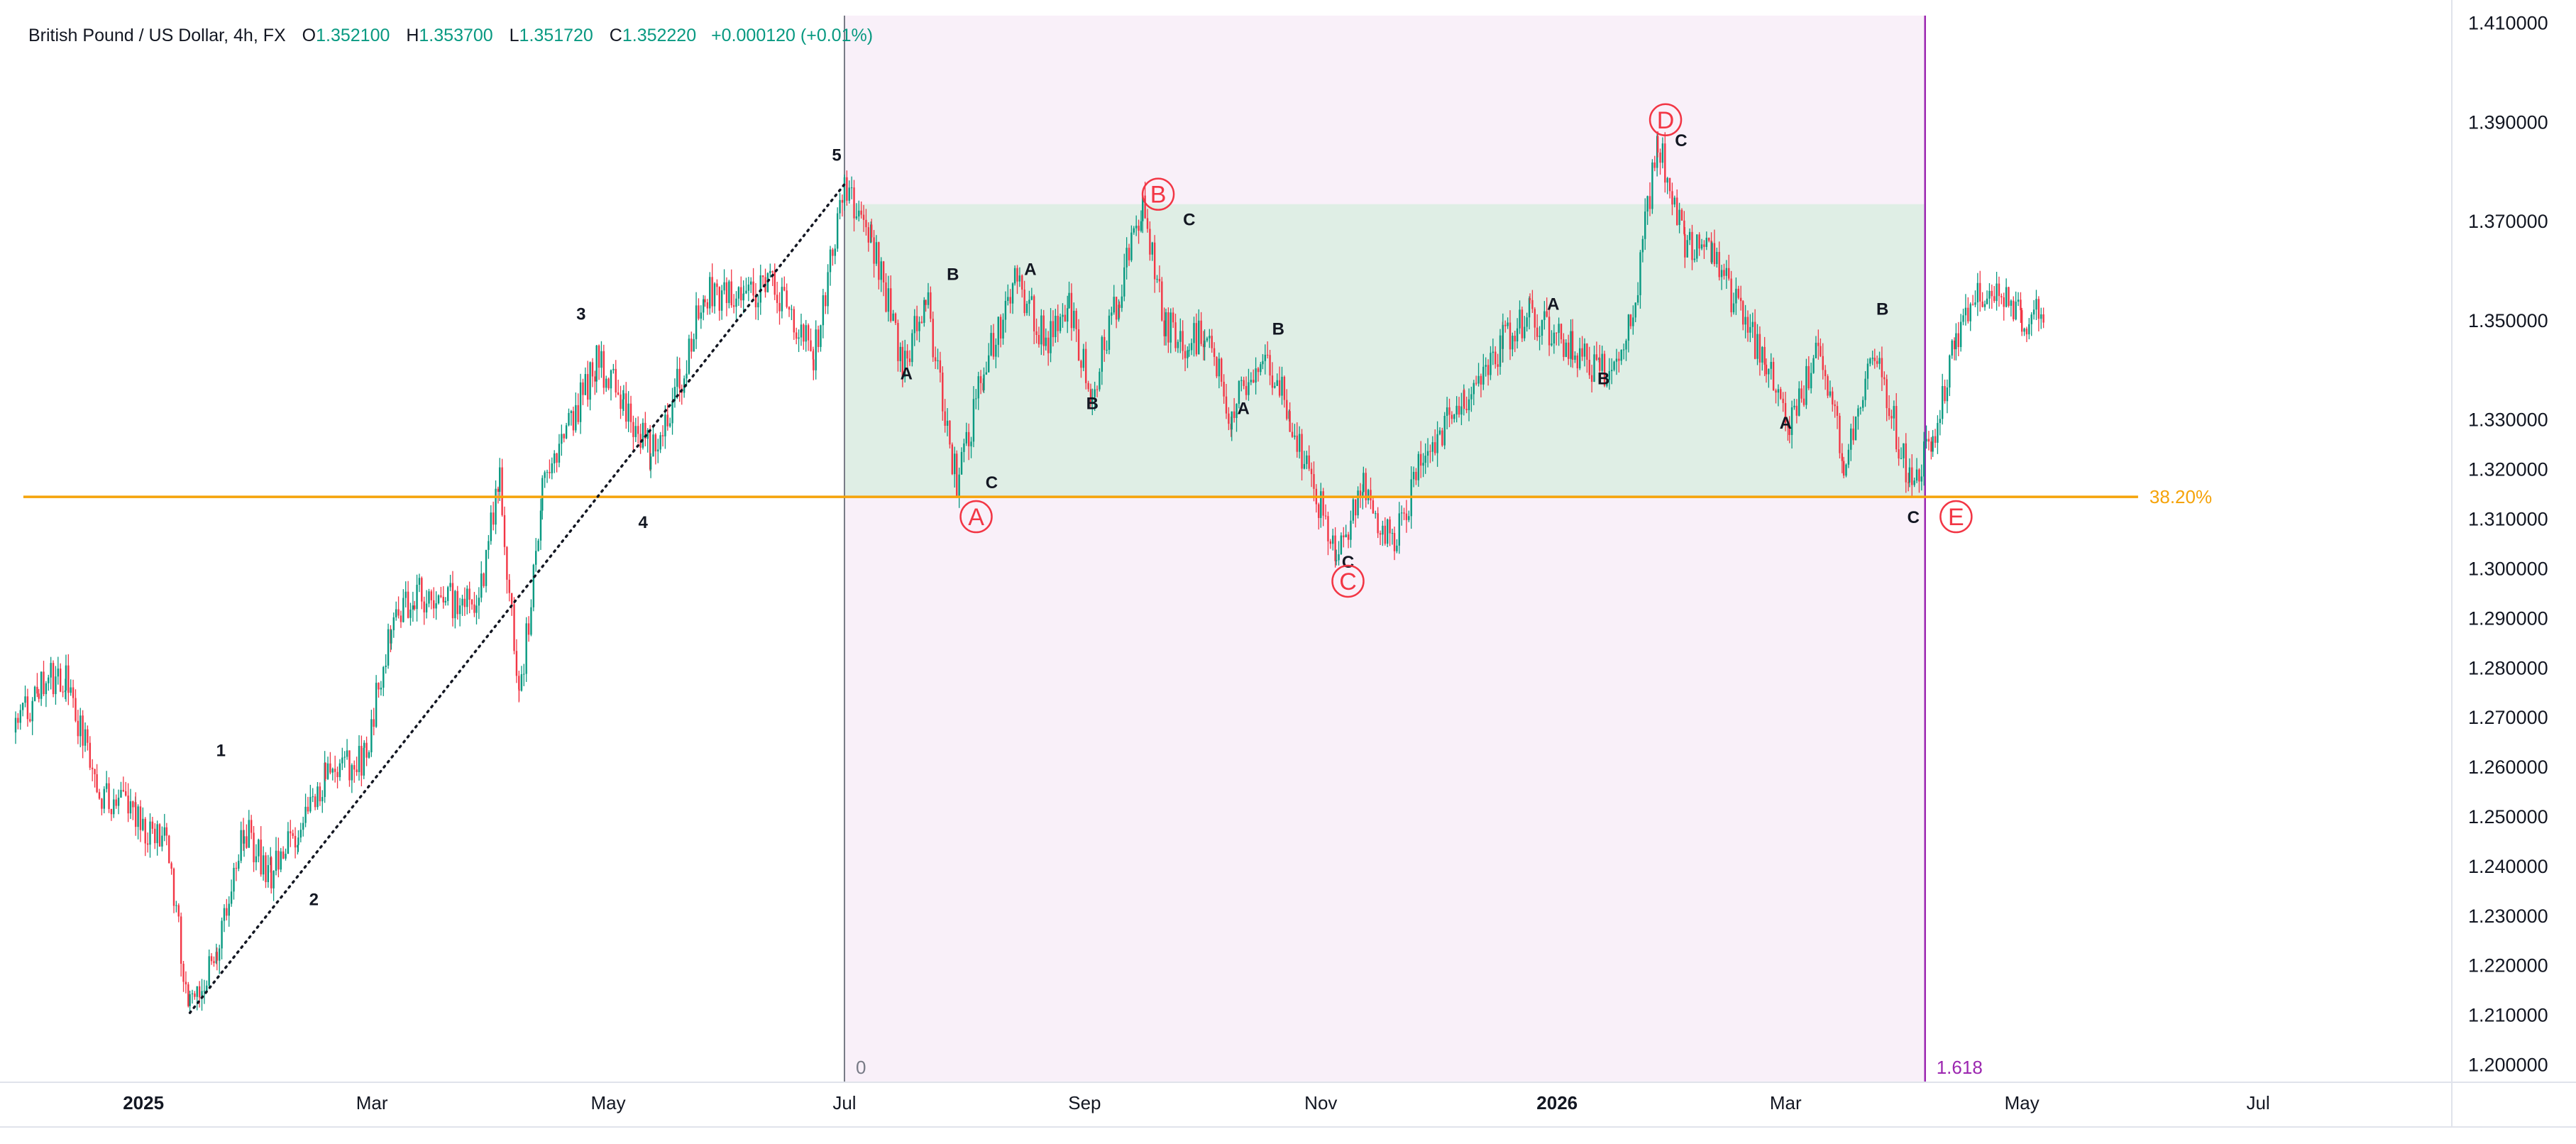 The height and width of the screenshot is (1144, 2576). I want to click on symbol-name: British Pound / US Dollar, so click(126, 35).